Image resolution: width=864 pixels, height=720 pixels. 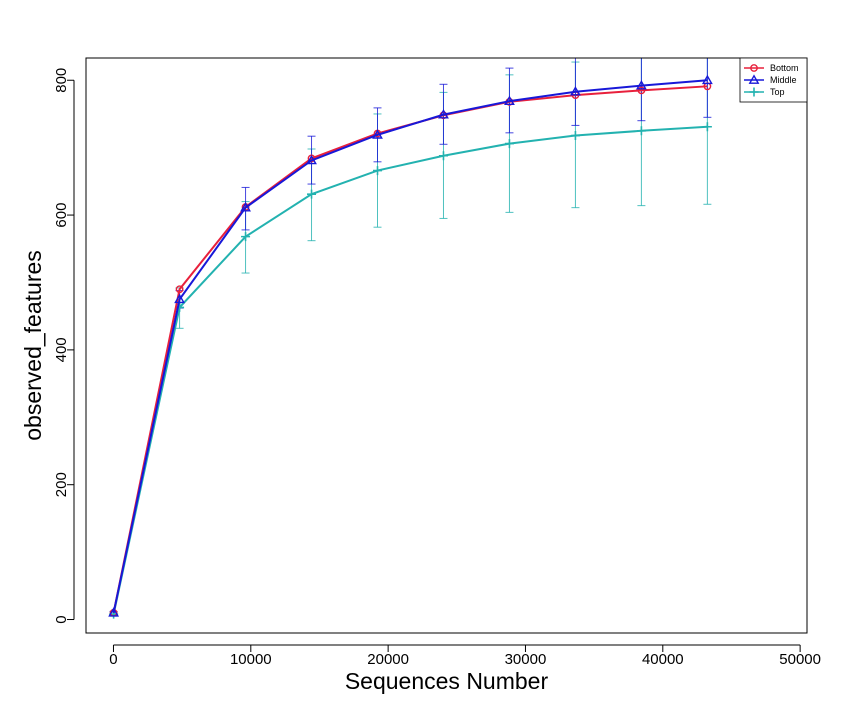 I want to click on x-tick-label: 0, so click(x=113, y=659).